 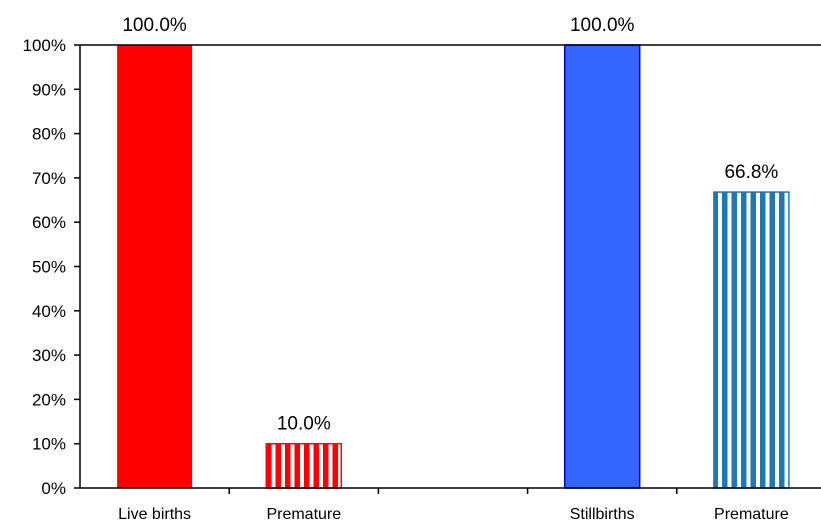 What do you see at coordinates (304, 424) in the screenshot?
I see `data-label-1: 10.0%` at bounding box center [304, 424].